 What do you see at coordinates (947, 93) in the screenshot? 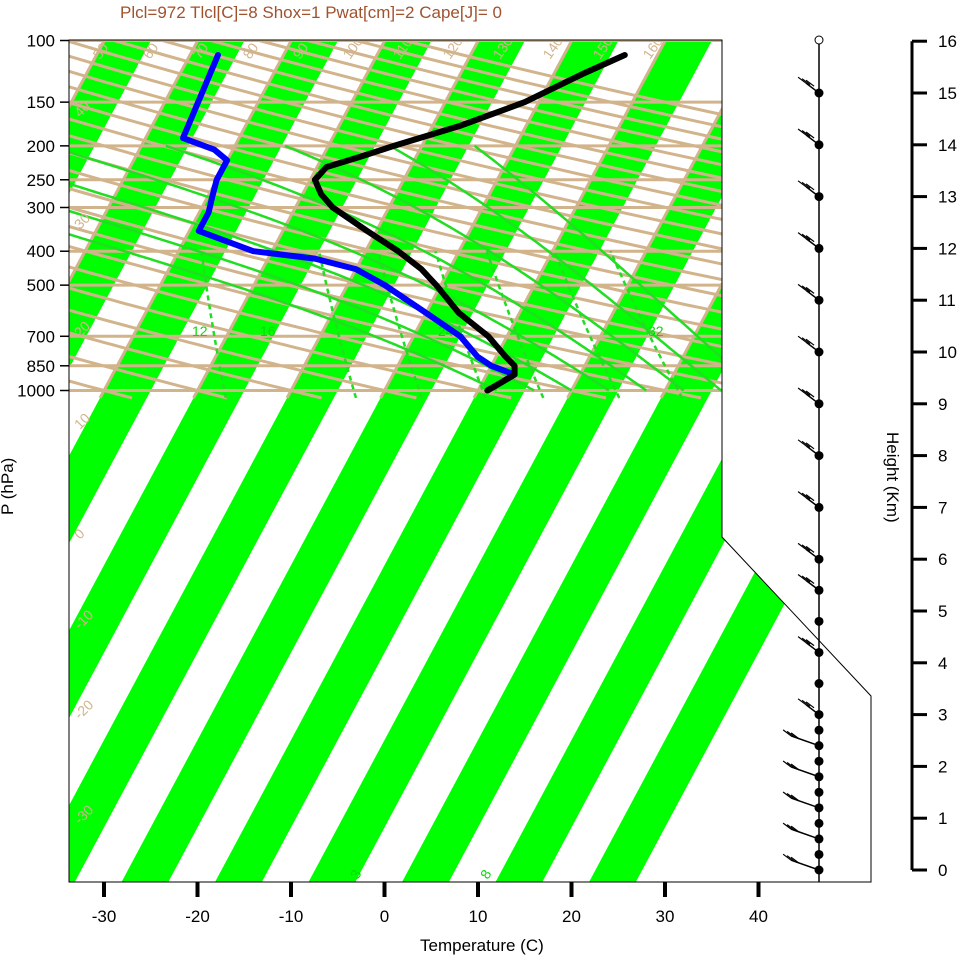
I see `height-tick-label: 15` at bounding box center [947, 93].